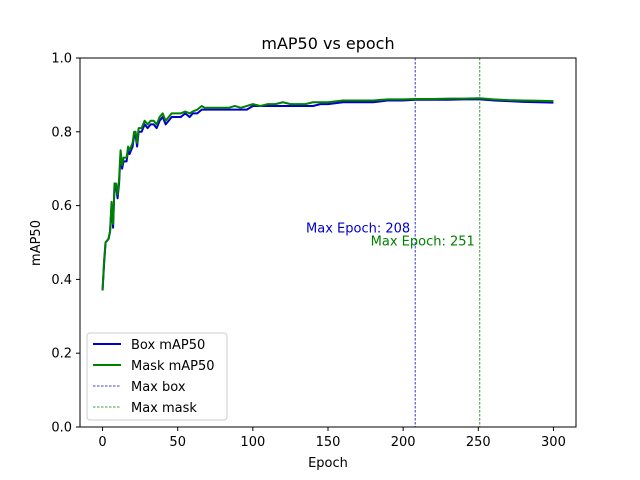  What do you see at coordinates (423, 242) in the screenshot?
I see `annotation-max-epoch-mask: Max Epoch: 251` at bounding box center [423, 242].